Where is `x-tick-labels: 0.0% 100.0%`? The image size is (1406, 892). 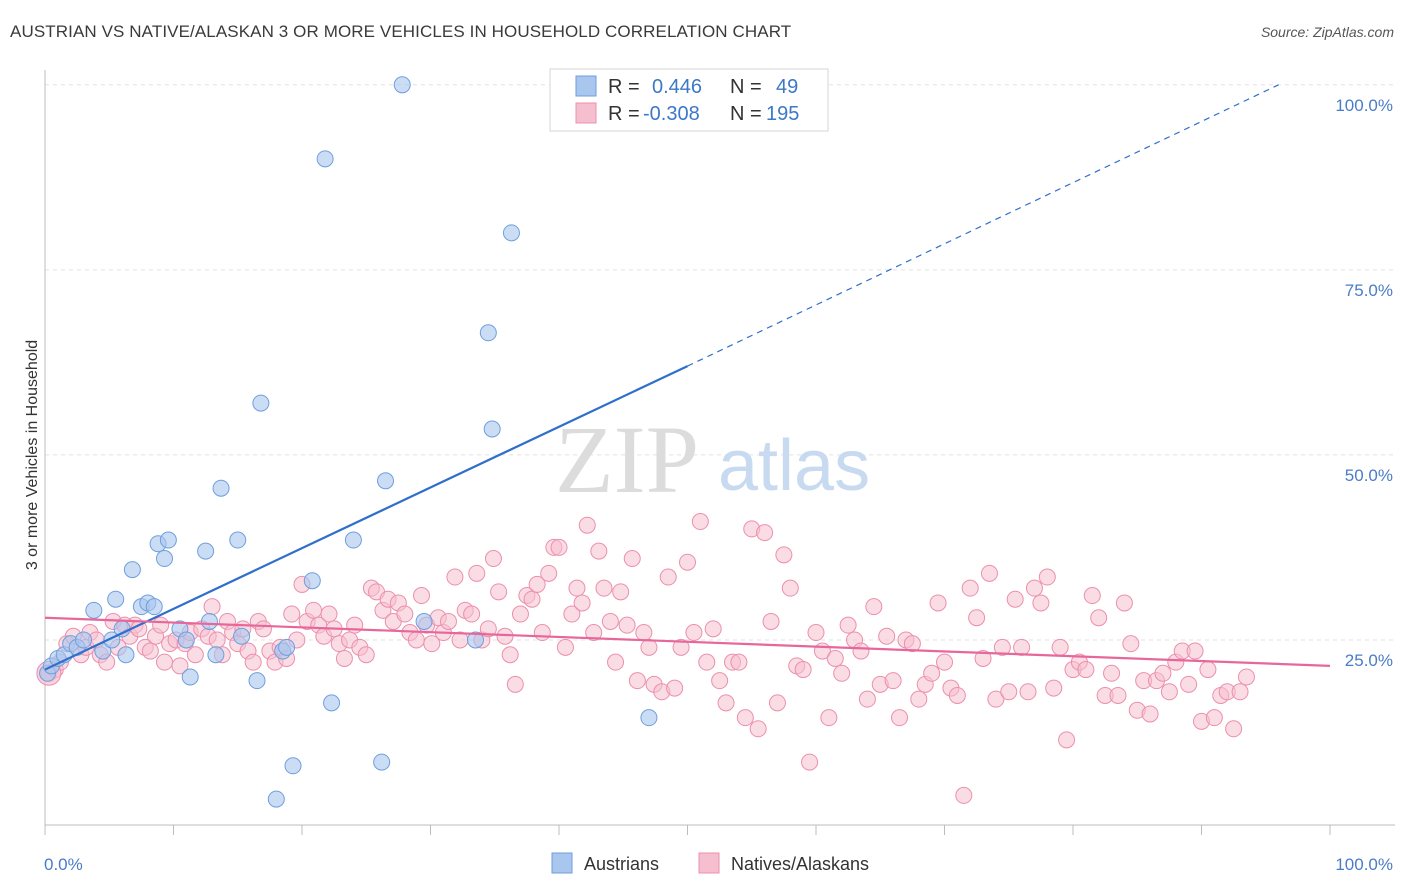 x-tick-labels: 0.0% 100.0% is located at coordinates (718, 864).